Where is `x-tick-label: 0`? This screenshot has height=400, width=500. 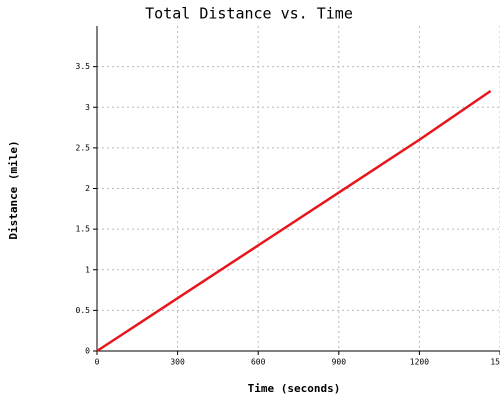 x-tick-label: 0 is located at coordinates (97, 362).